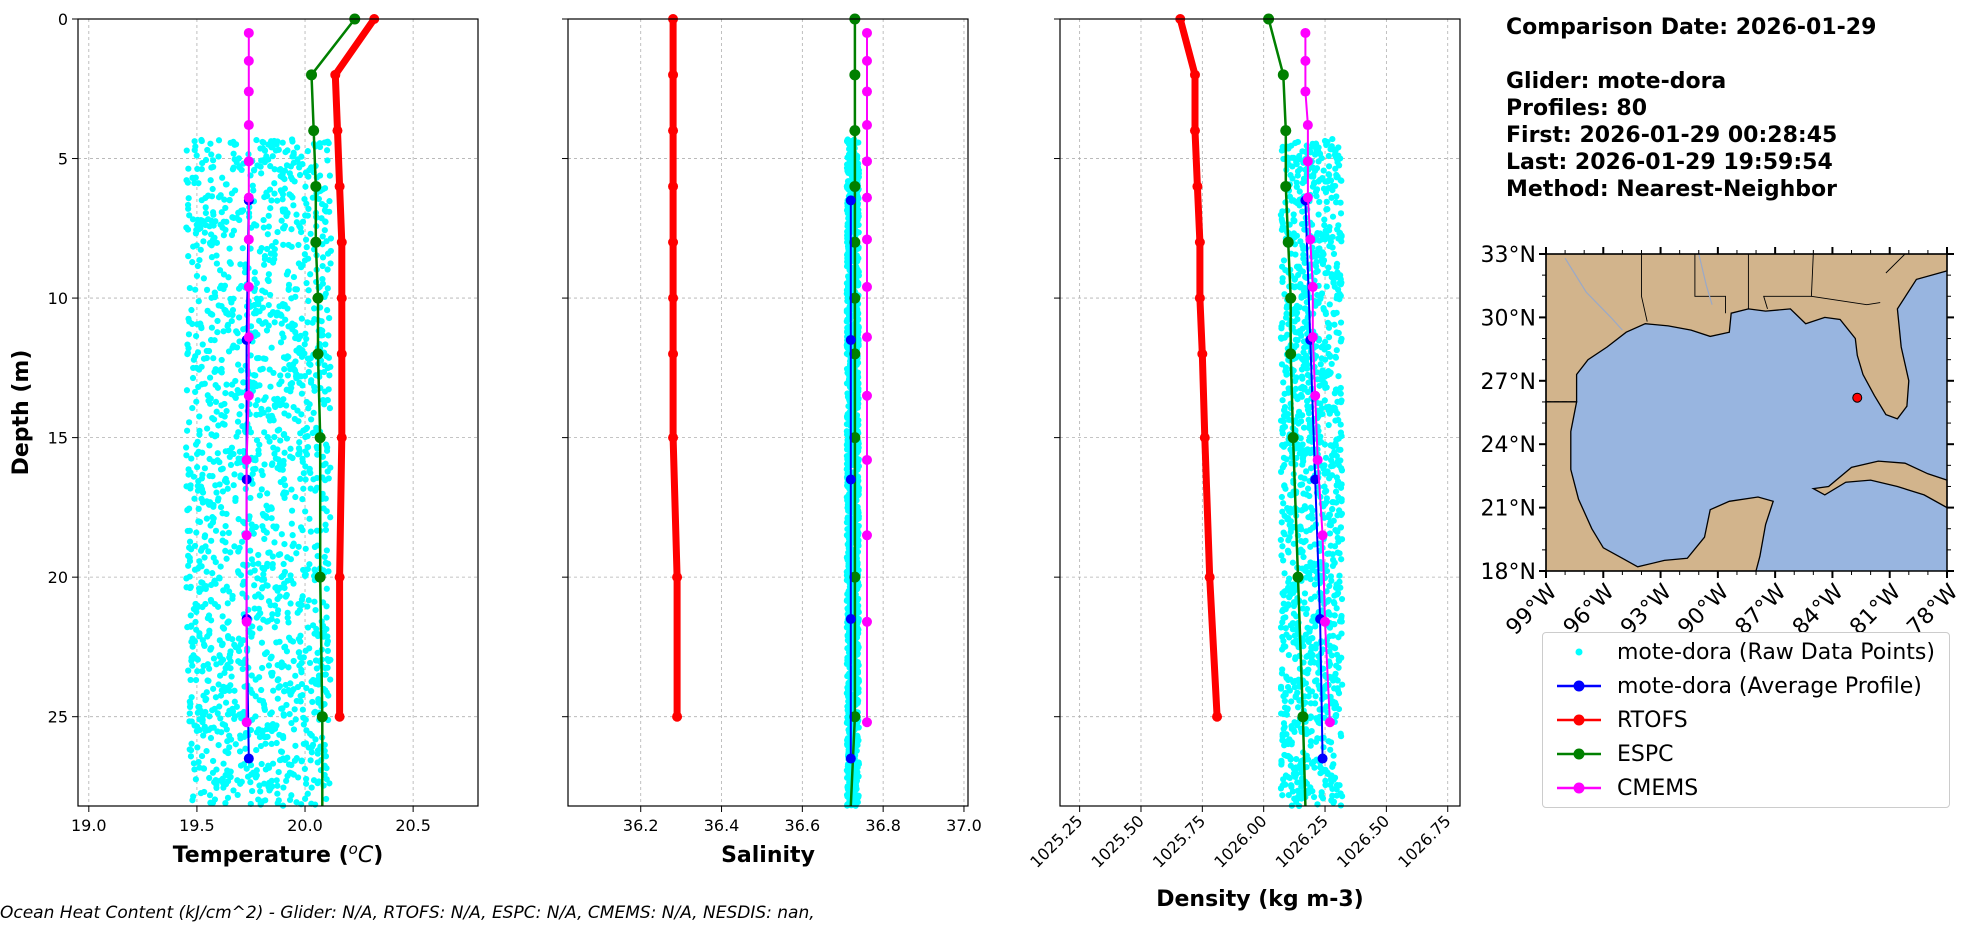  What do you see at coordinates (1658, 788) in the screenshot?
I see `legend-label: CMEMS` at bounding box center [1658, 788].